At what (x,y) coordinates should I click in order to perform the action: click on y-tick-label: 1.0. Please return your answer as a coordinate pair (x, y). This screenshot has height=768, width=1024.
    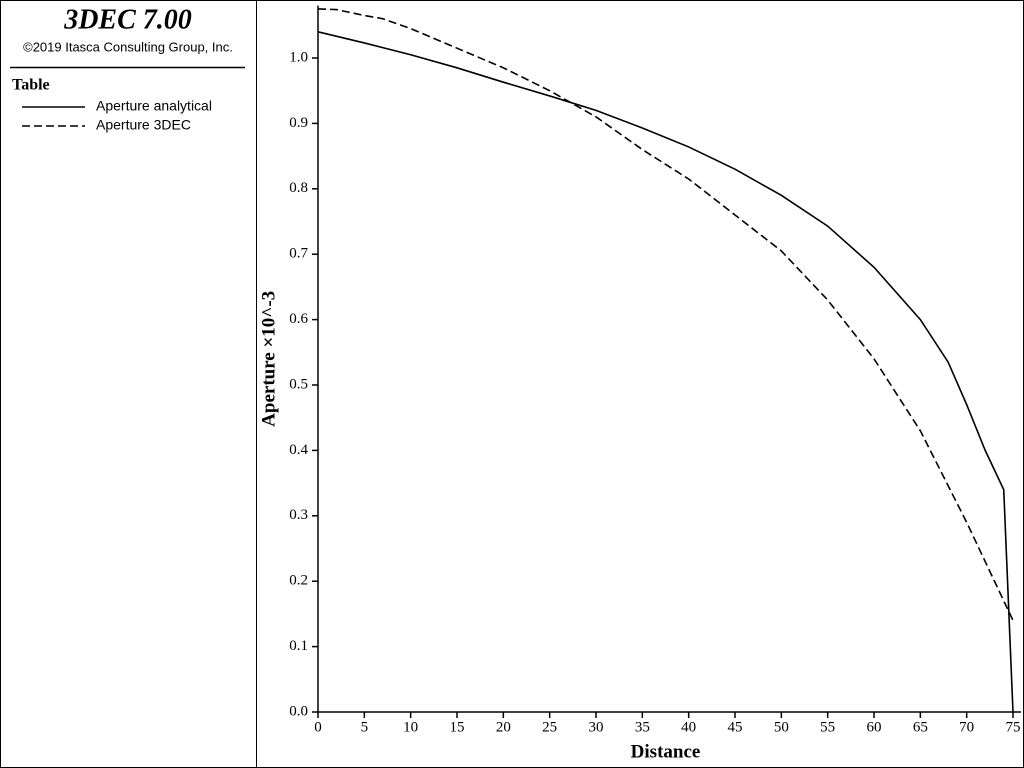
    Looking at the image, I should click on (298, 57).